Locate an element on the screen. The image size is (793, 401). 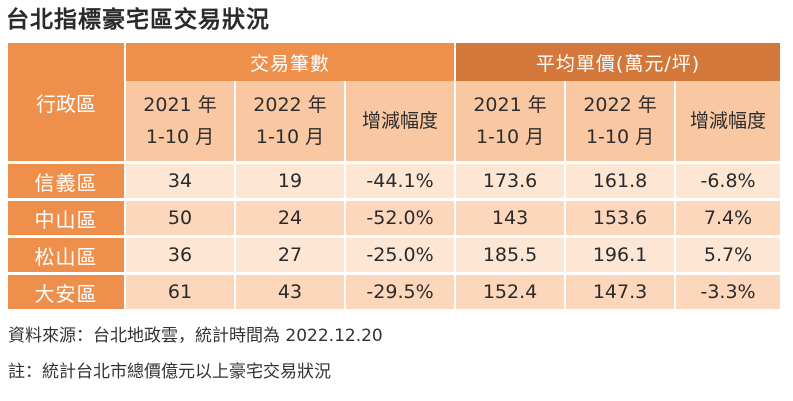
tx-2021-header-text: 2021 年 1-10 月 is located at coordinates (180, 121).